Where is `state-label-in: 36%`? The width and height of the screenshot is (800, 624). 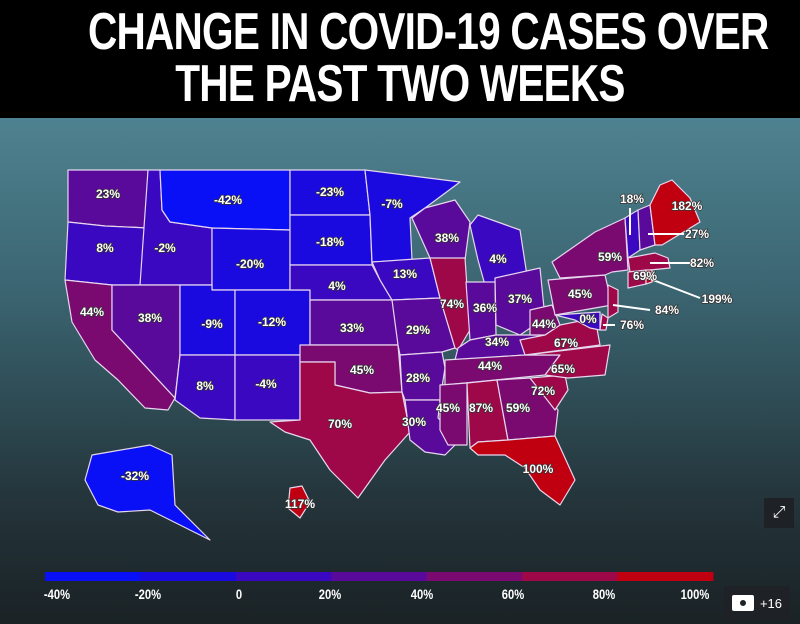 state-label-in: 36% is located at coordinates (485, 308).